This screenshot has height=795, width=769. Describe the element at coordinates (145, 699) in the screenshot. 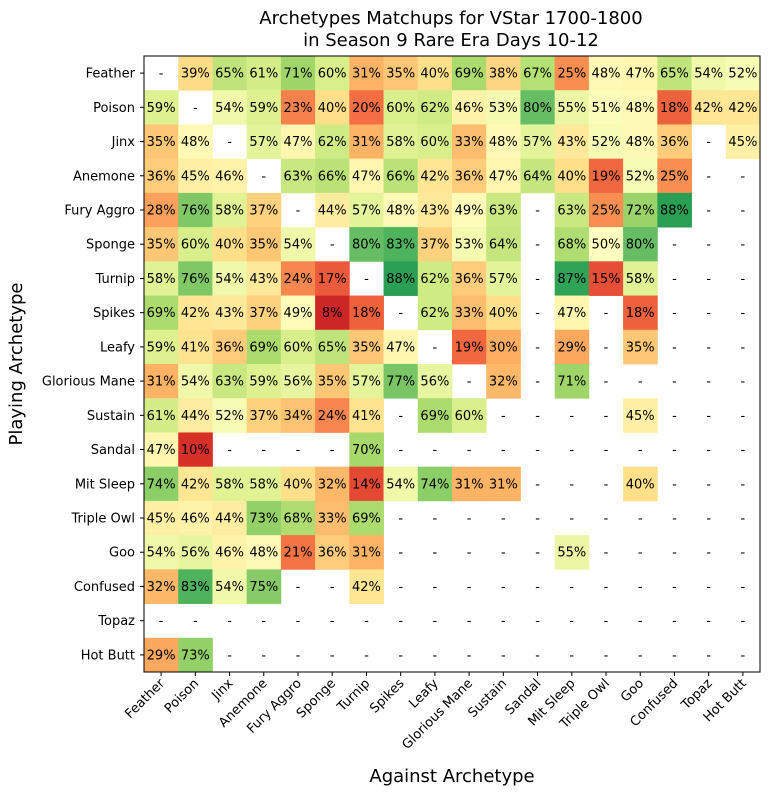

I see `x-tick-label: Feather` at that location.